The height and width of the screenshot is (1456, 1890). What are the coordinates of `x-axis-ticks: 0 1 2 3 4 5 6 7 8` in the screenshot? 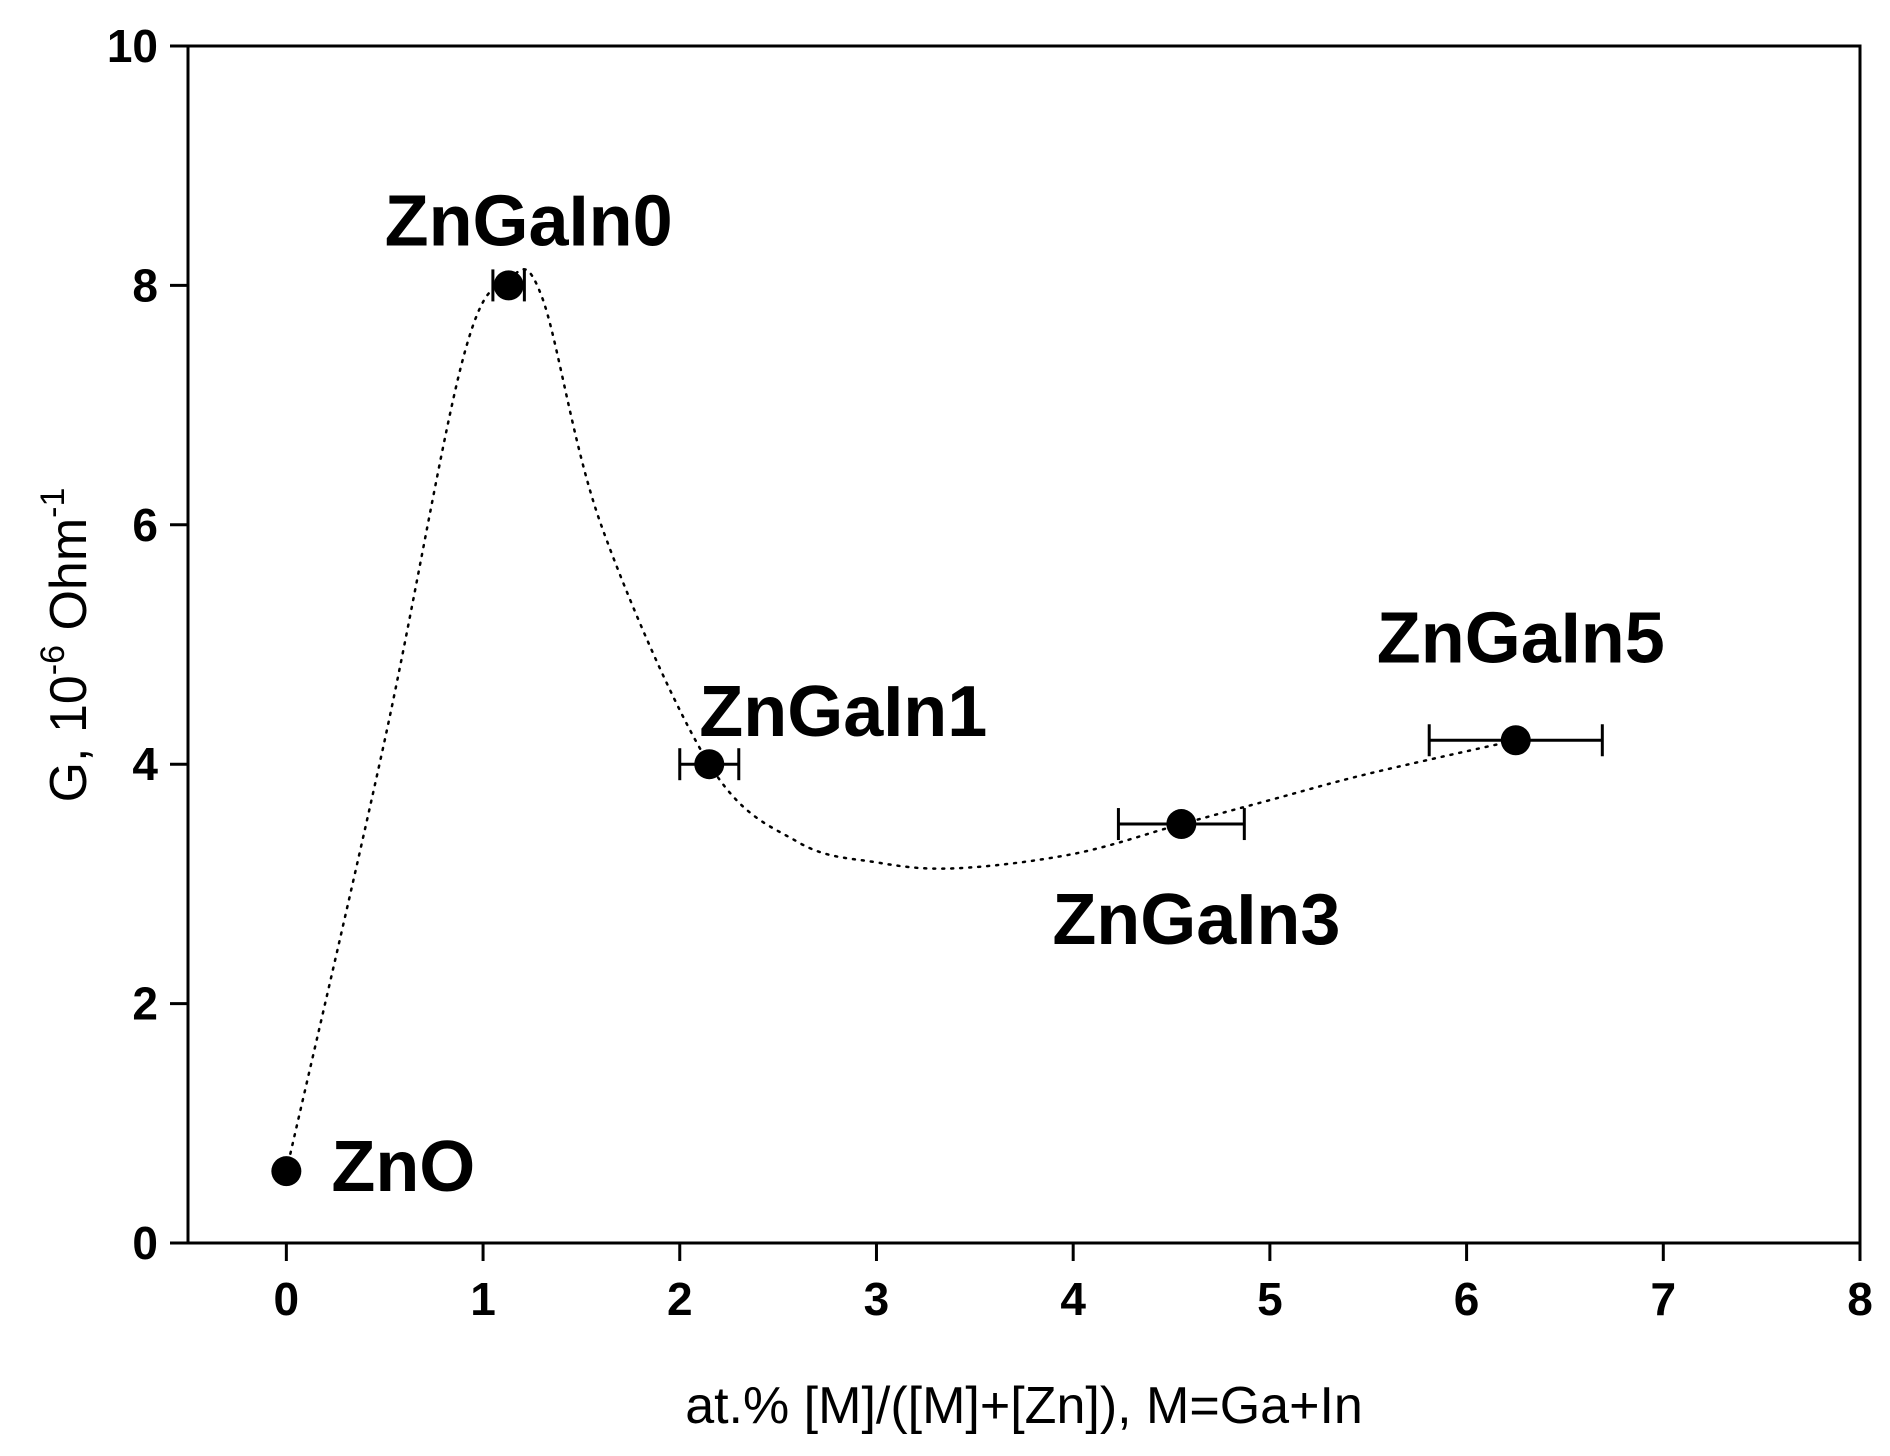 It's located at (1073, 1284).